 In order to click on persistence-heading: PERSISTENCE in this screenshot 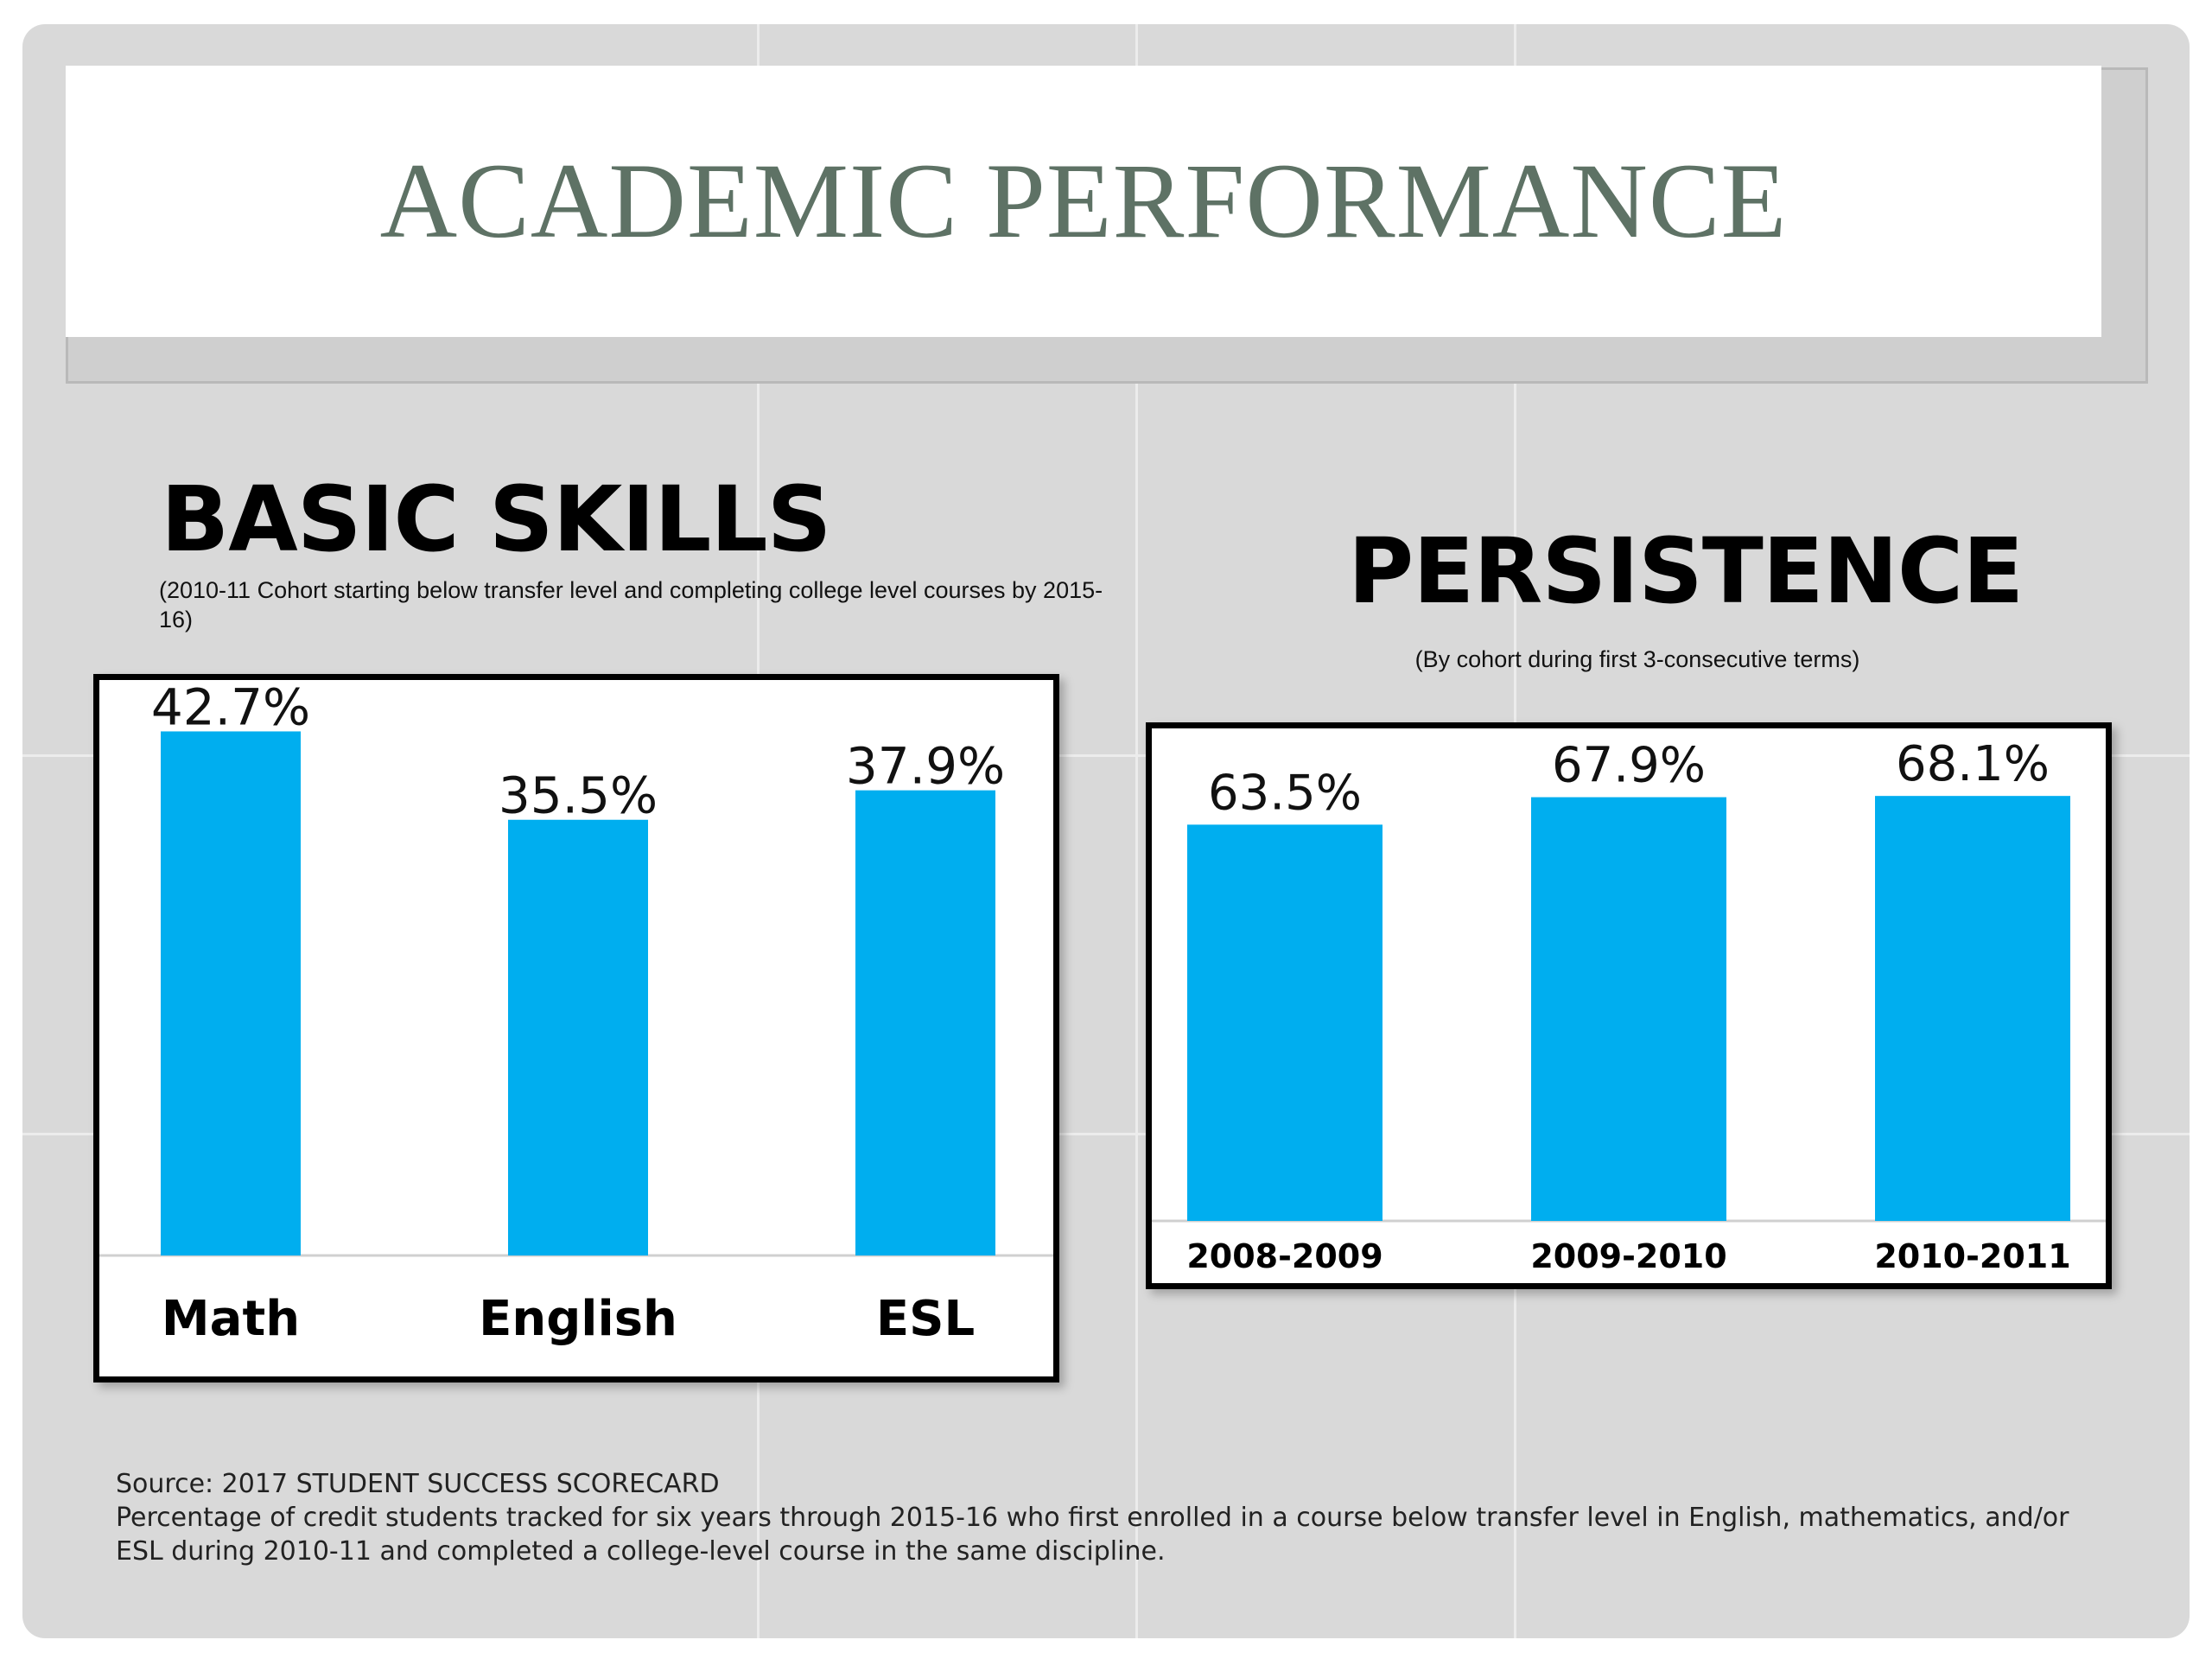, I will do `click(1686, 571)`.